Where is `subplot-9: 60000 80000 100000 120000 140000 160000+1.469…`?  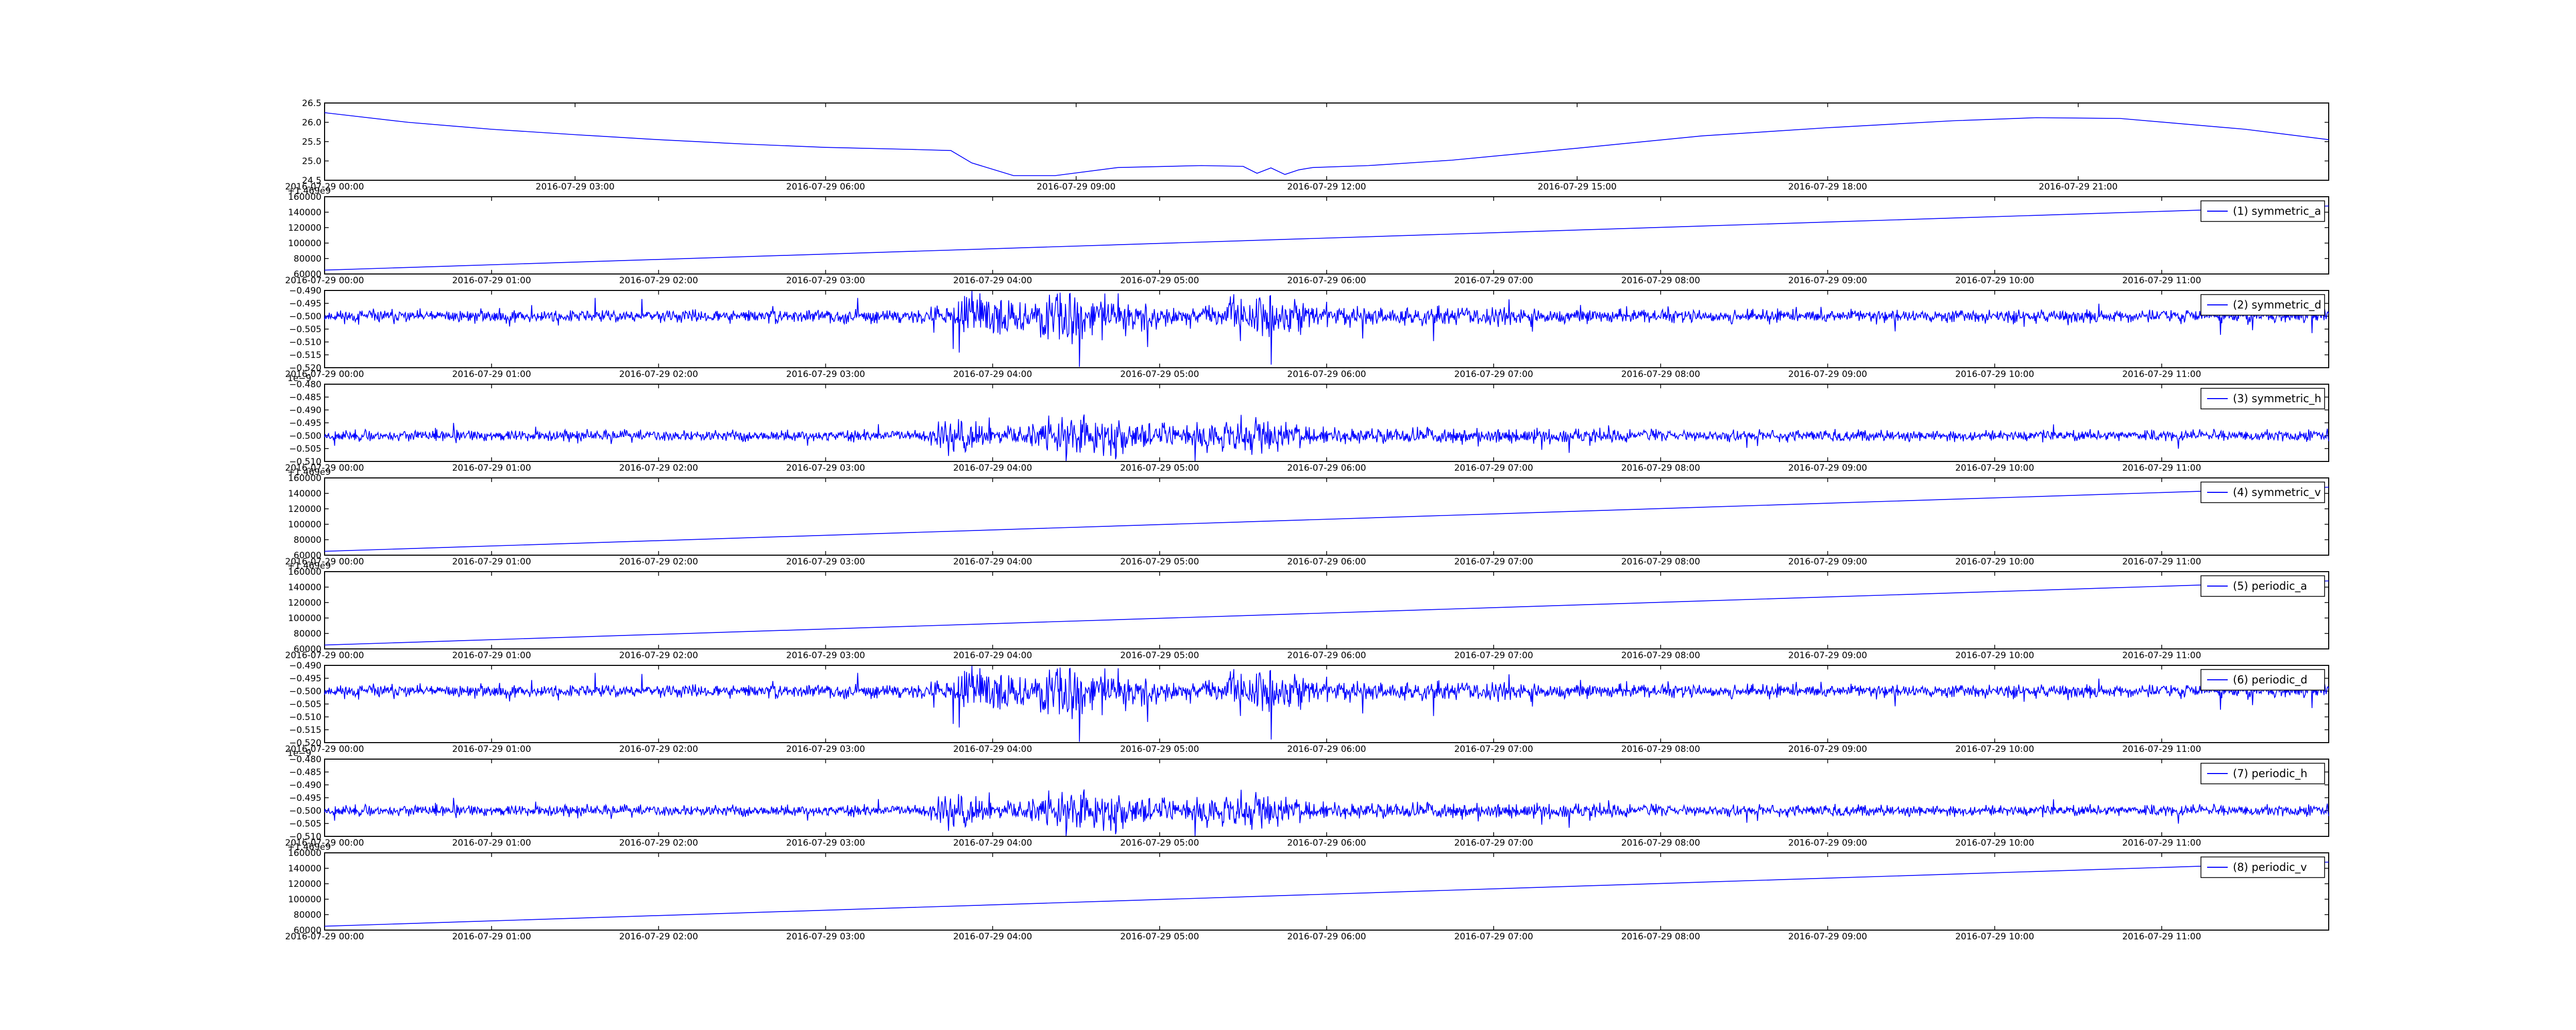
subplot-9: 60000 80000 100000 120000 140000 160000+1.469… is located at coordinates (1307, 892).